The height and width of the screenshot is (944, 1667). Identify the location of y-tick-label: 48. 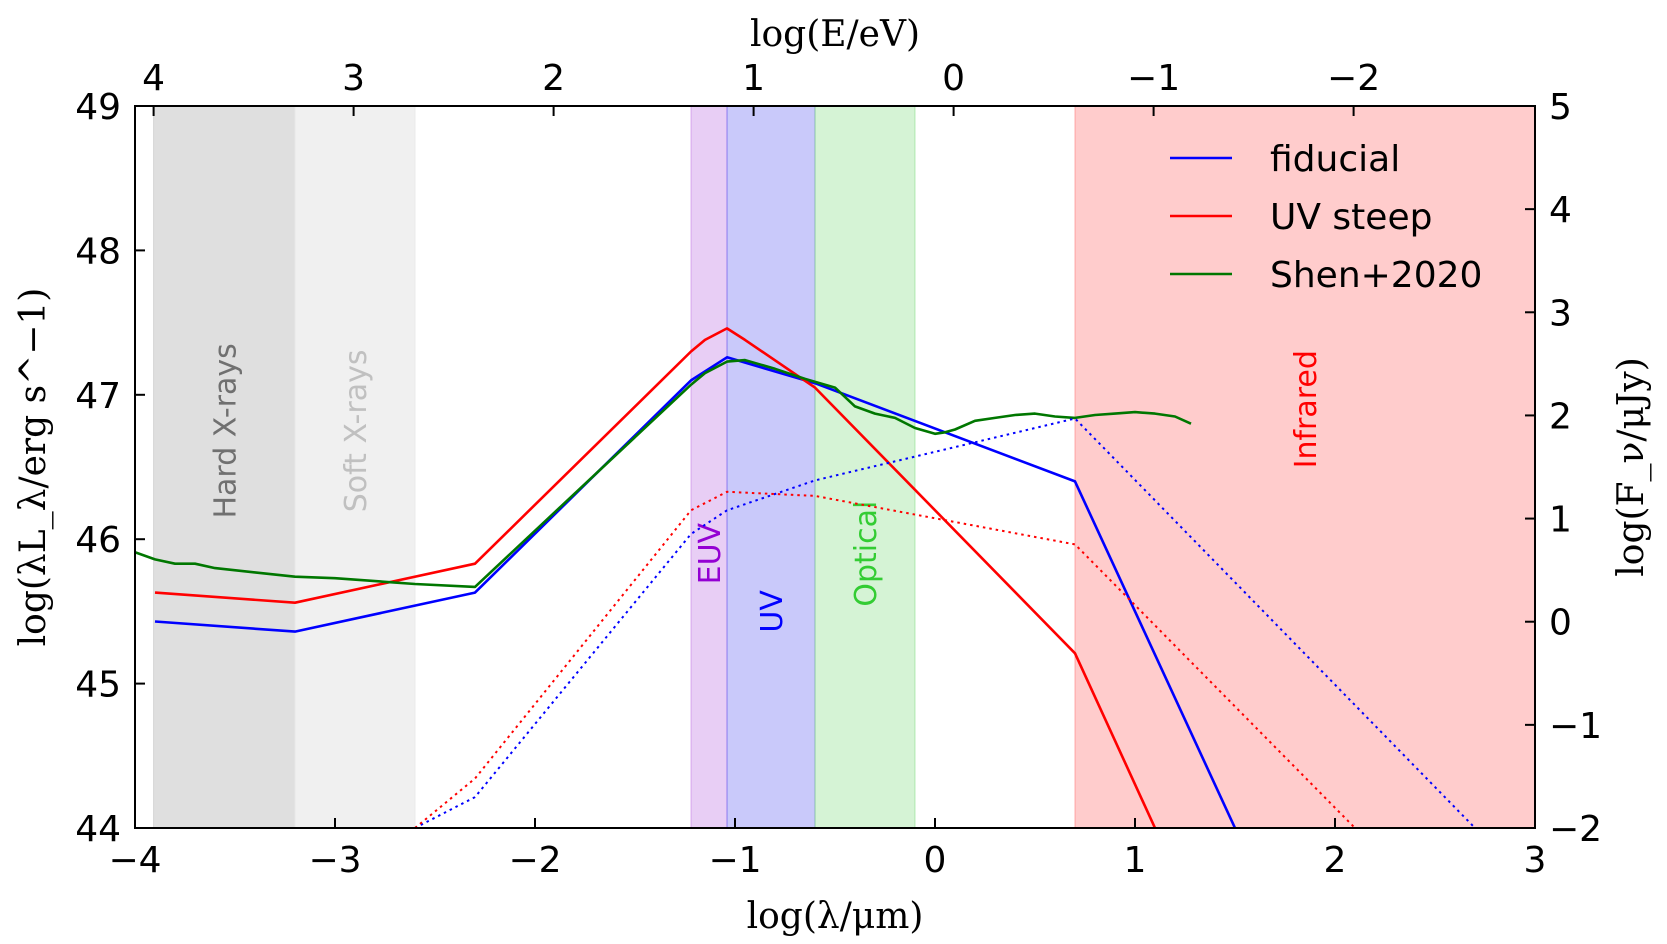
(98, 251).